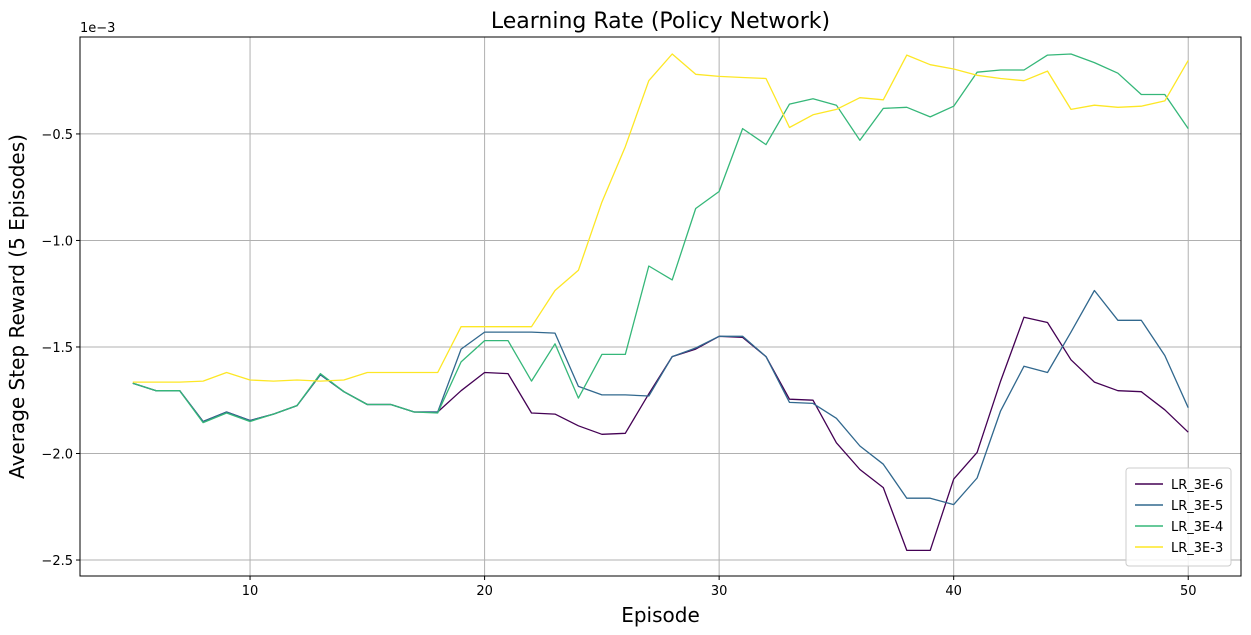 The image size is (1251, 635). Describe the element at coordinates (660, 21) in the screenshot. I see `chart-title: Learning Rate (Policy Network)` at that location.